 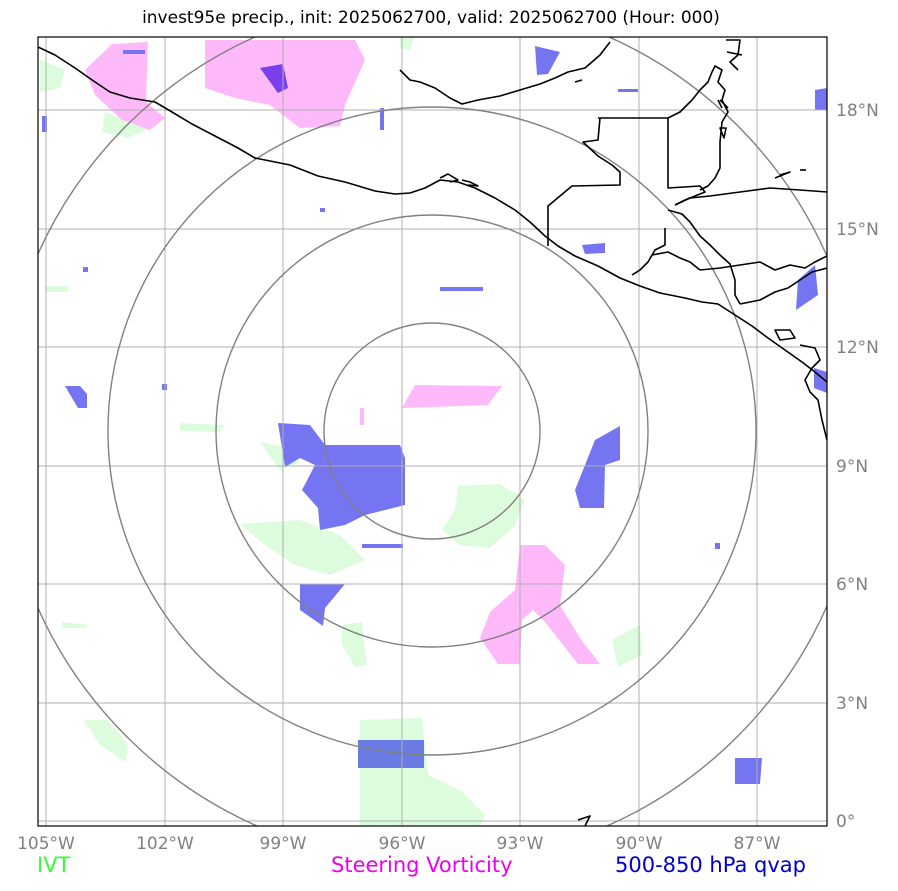 I want to click on longitude-labels: 105°W 102°W 99°W 96°W 93°W 90°W 87°W, so click(x=399, y=844).